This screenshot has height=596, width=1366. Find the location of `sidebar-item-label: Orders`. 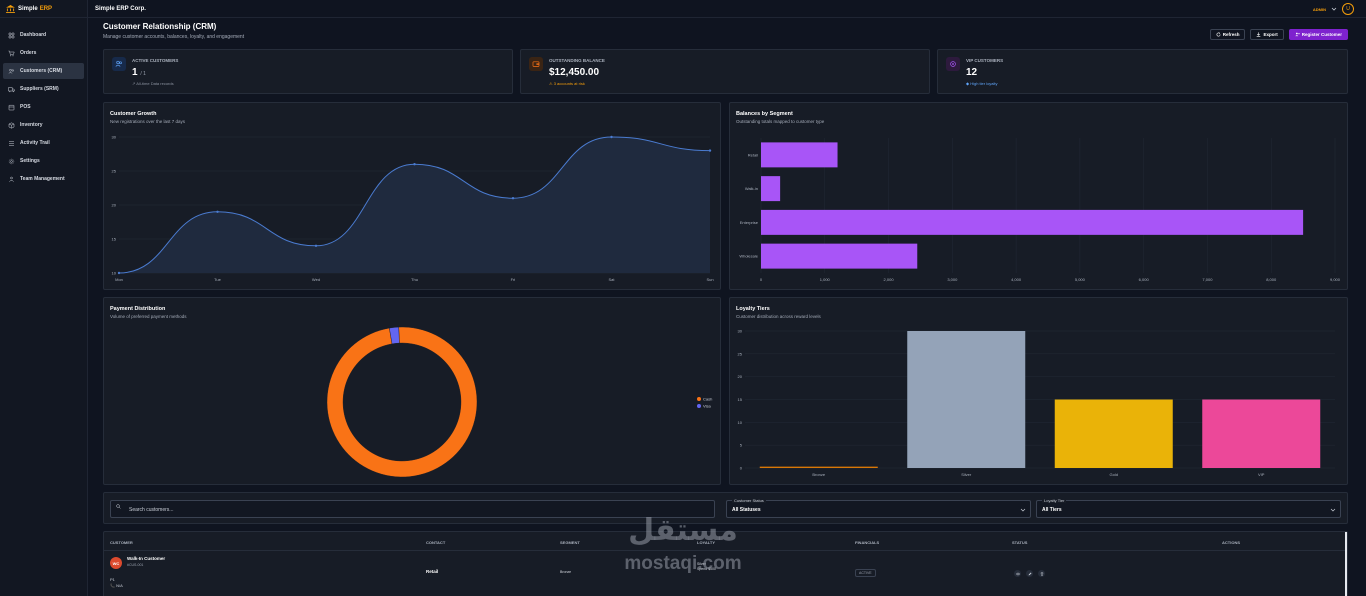

sidebar-item-label: Orders is located at coordinates (28, 53).